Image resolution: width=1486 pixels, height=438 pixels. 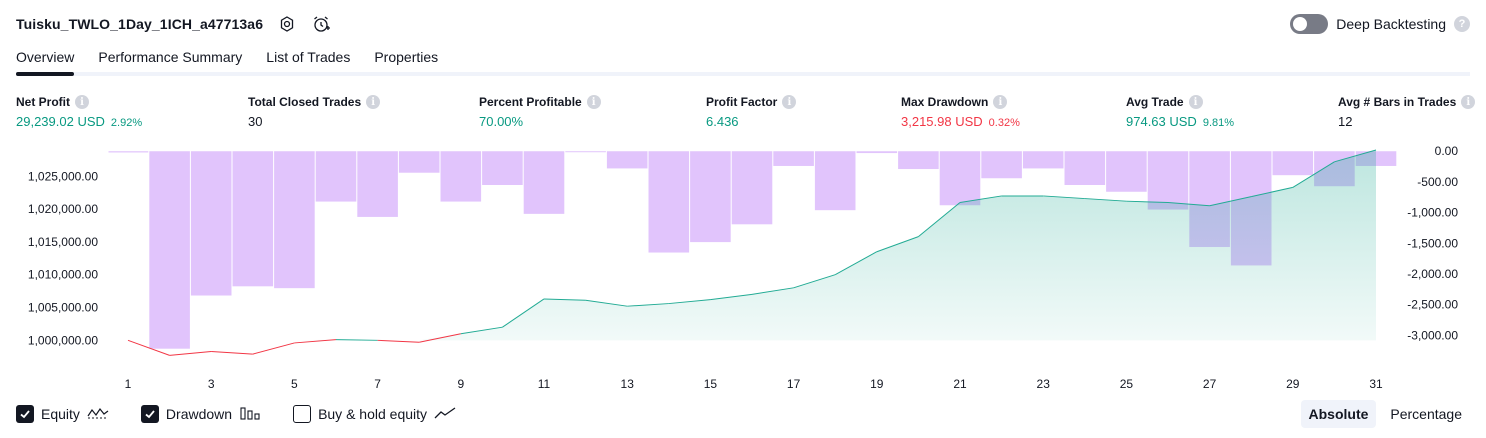 I want to click on left-tick-label: 1,005,000.00, so click(x=63, y=308).